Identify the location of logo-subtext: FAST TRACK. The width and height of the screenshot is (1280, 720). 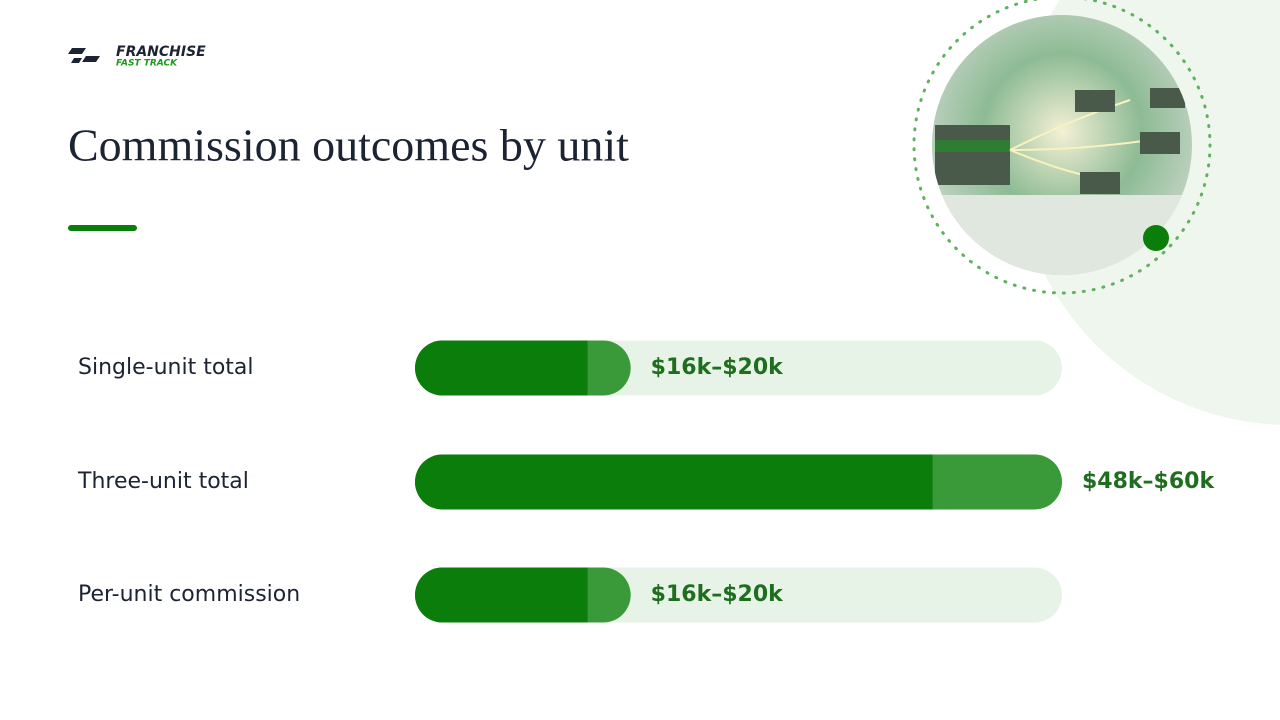
(147, 64).